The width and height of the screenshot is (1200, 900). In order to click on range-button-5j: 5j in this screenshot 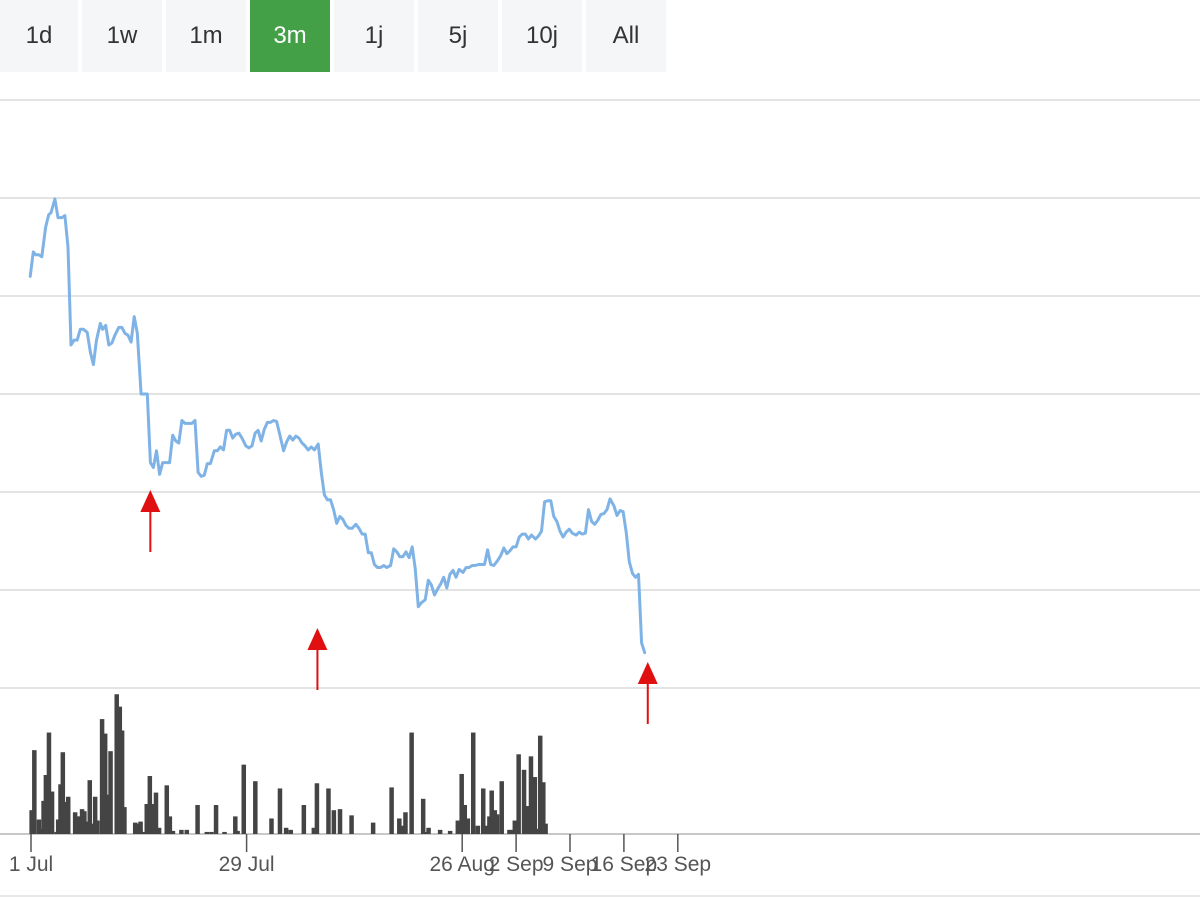, I will do `click(458, 36)`.